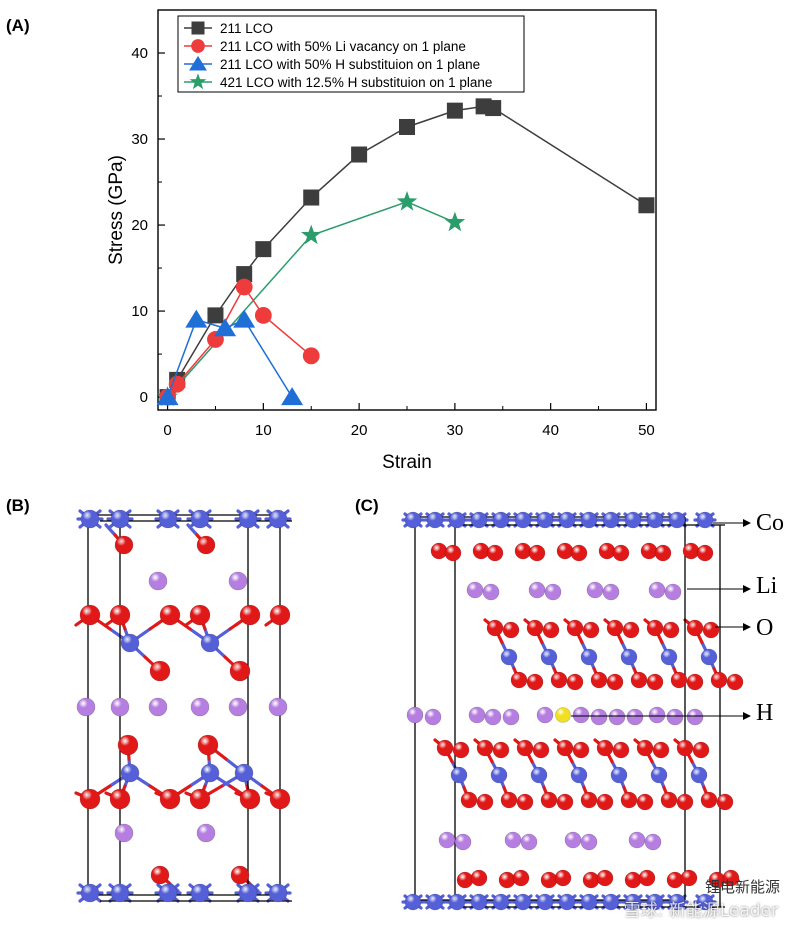 The width and height of the screenshot is (800, 929). I want to click on x-tick-label: 10, so click(263, 430).